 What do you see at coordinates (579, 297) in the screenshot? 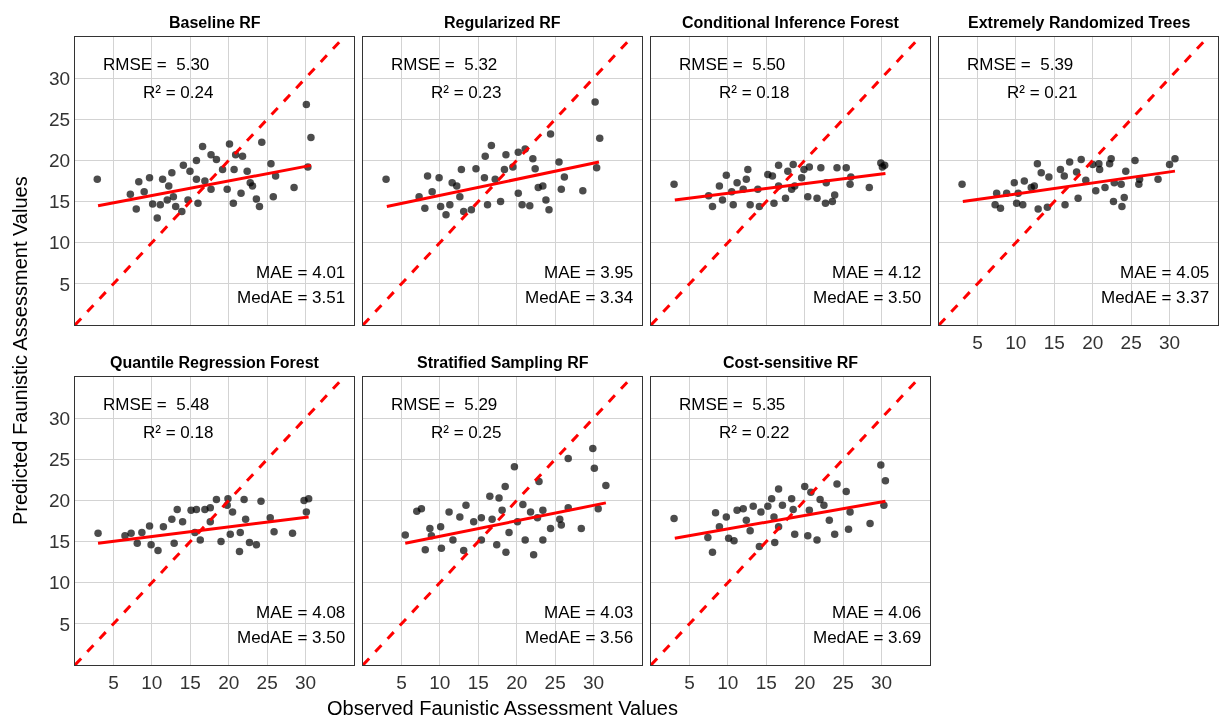
I see `annotation: MedAE = 3.34` at bounding box center [579, 297].